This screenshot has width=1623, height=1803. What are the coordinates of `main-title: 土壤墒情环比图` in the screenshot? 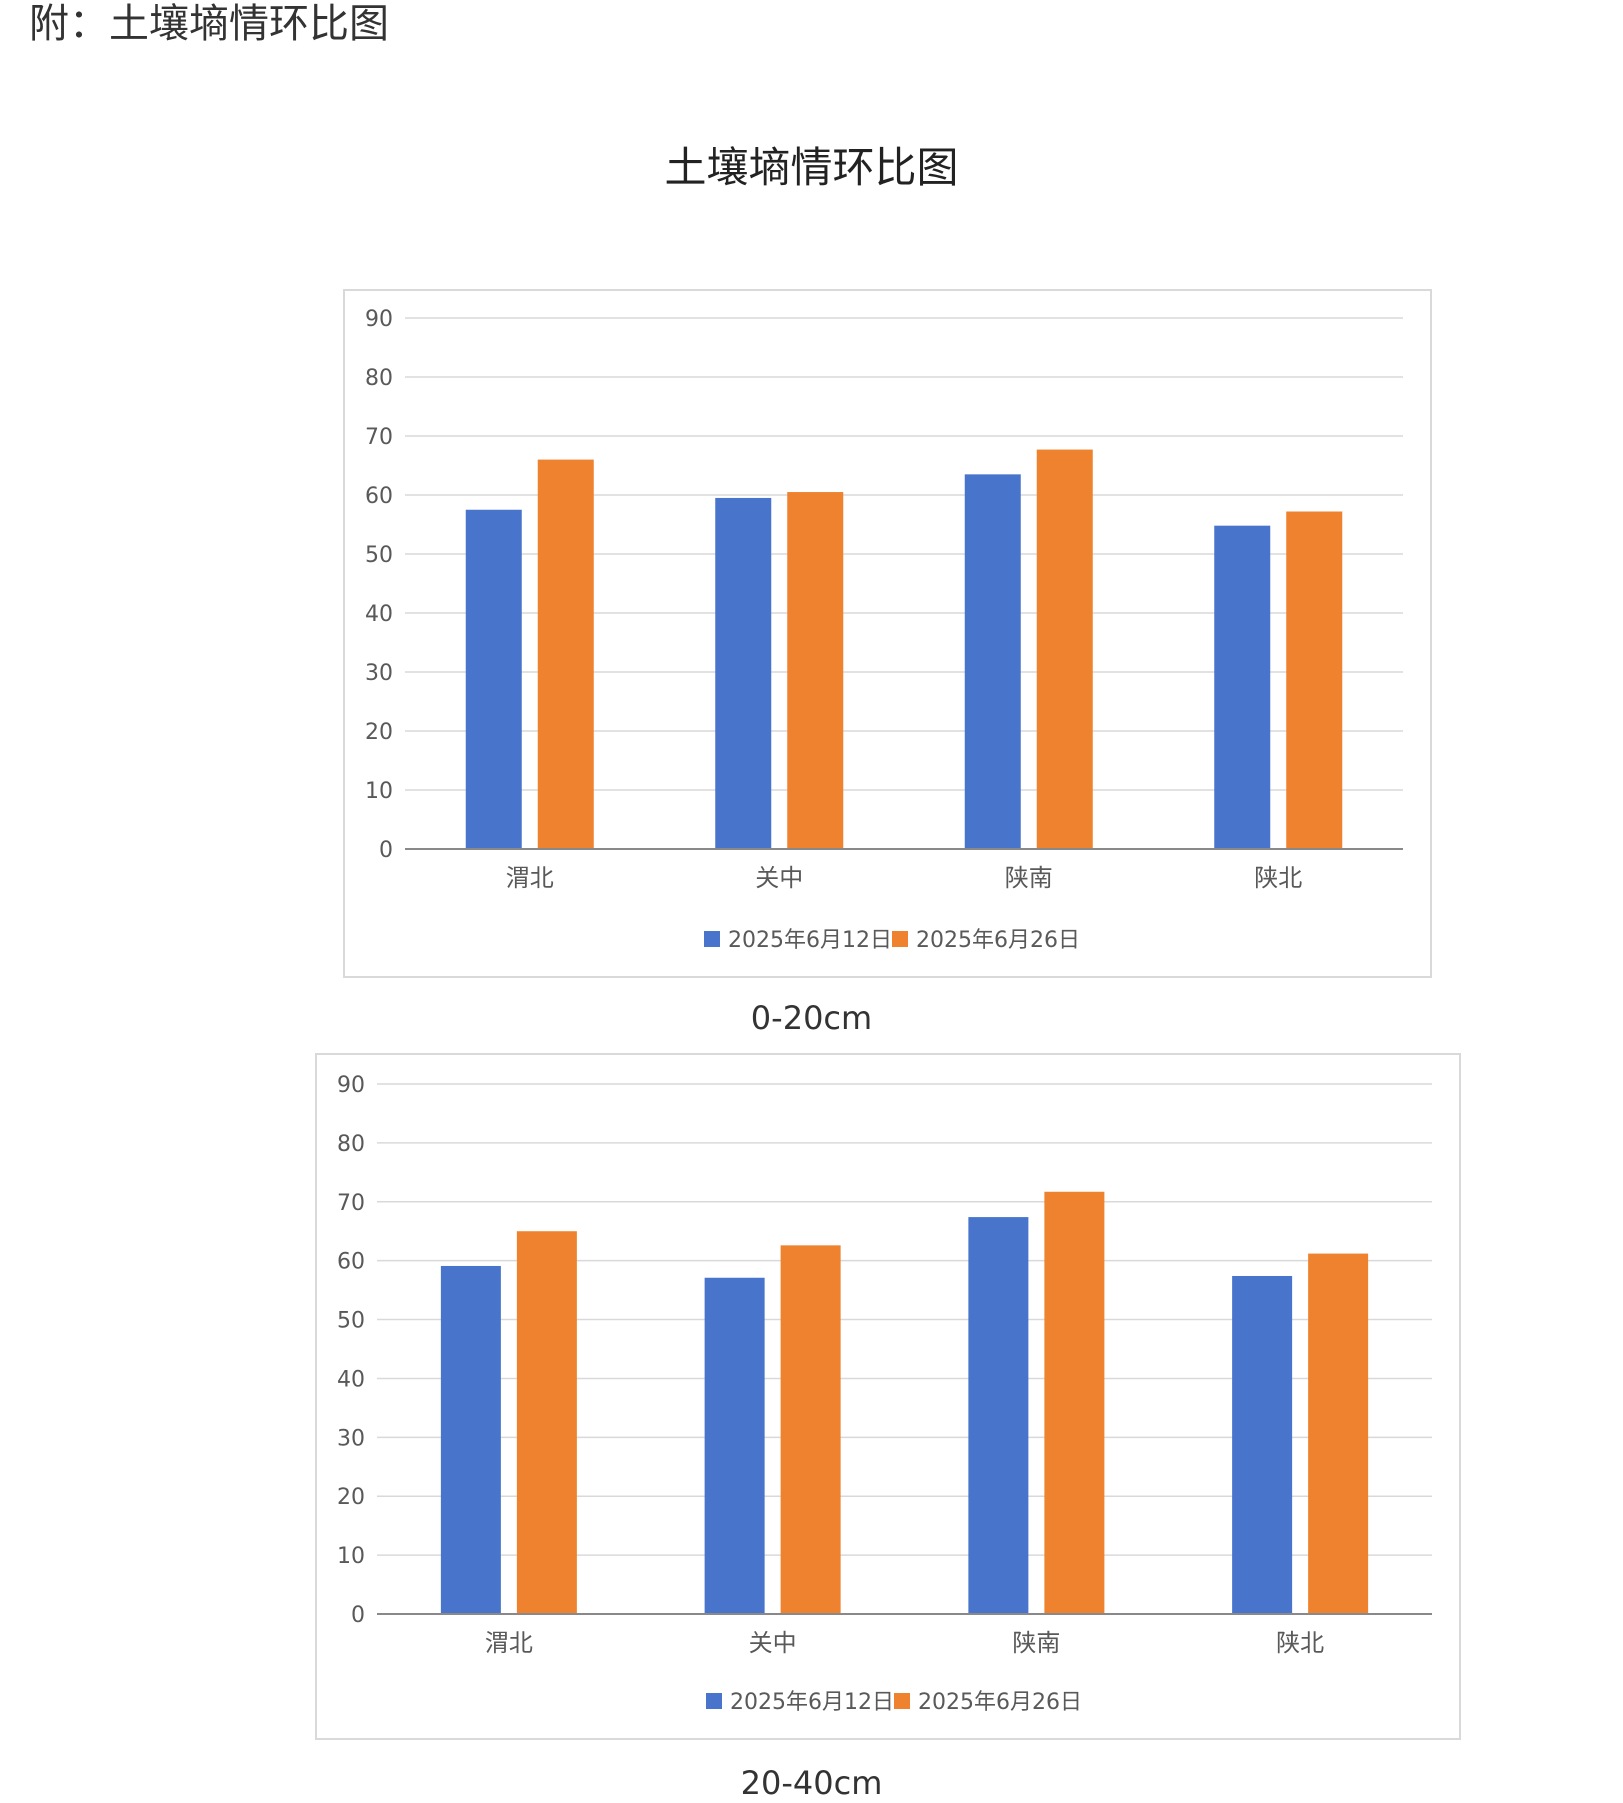 It's located at (811, 167).